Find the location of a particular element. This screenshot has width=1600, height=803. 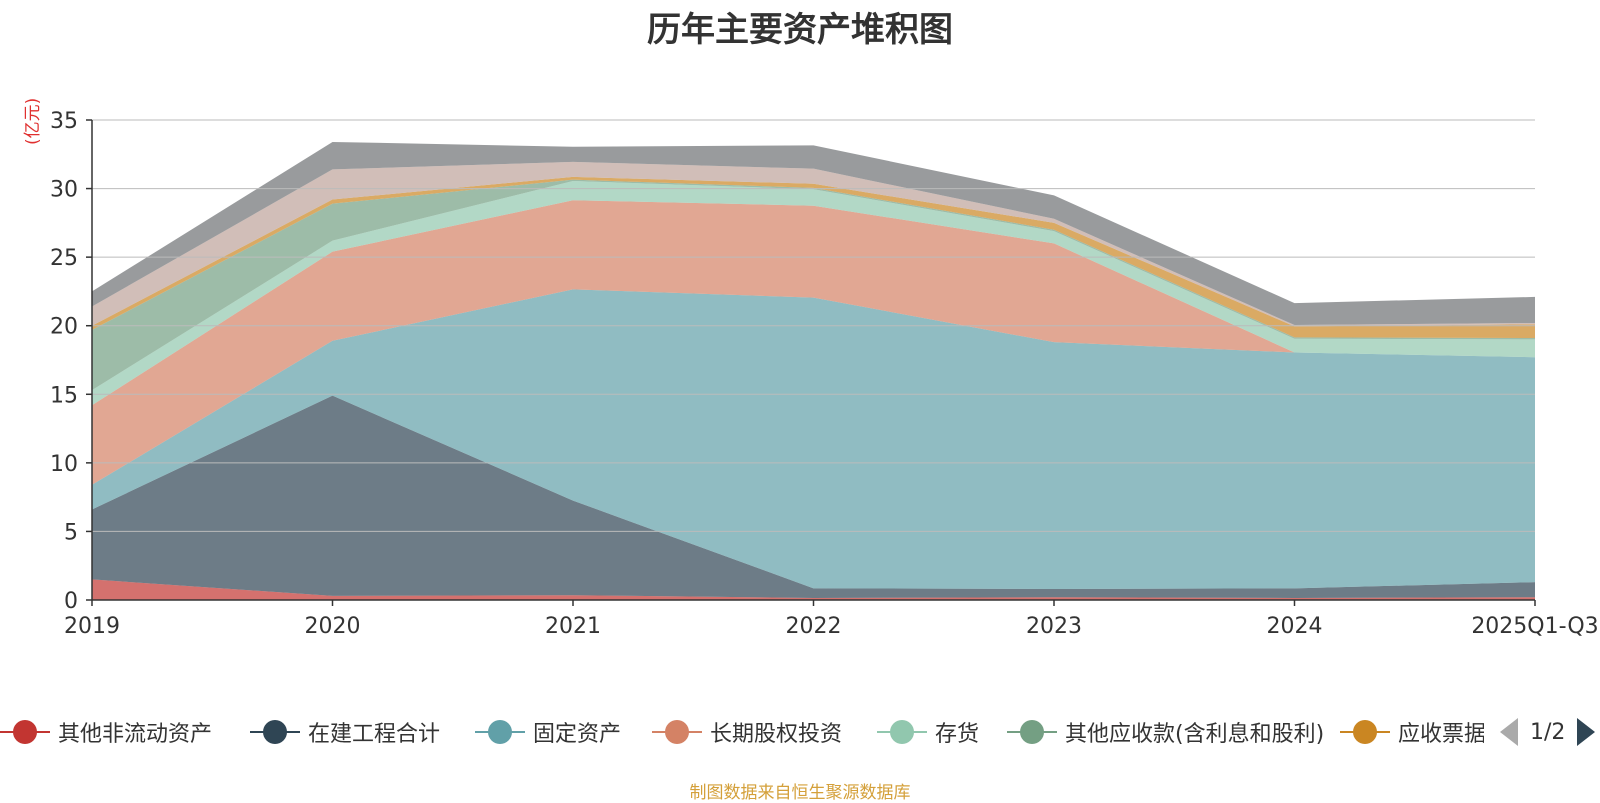

legend-label: 固定资产 is located at coordinates (577, 734).